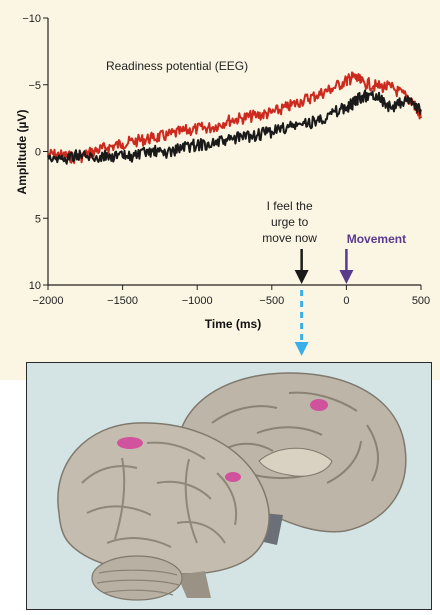 This screenshot has width=440, height=615. I want to click on activation-spot-premotor, so click(130, 443).